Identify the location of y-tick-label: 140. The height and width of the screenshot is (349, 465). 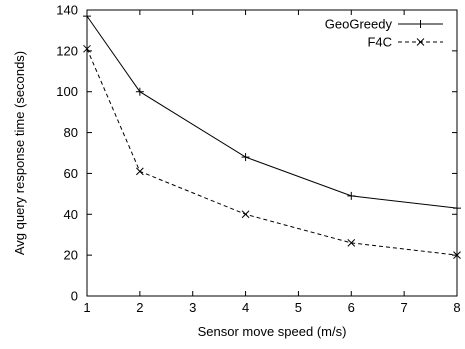
(67, 10).